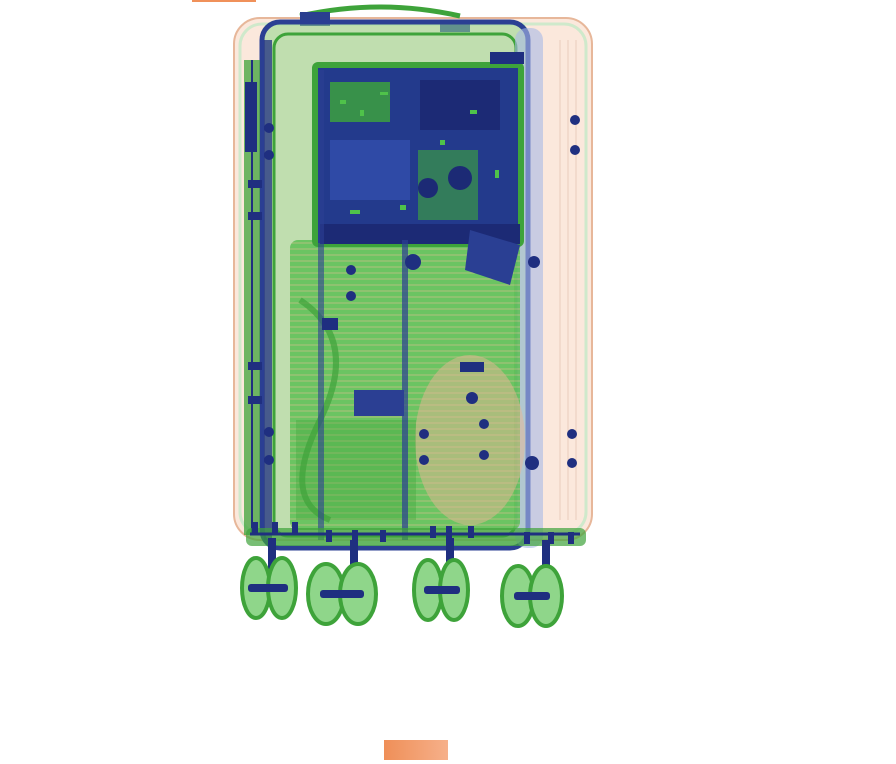  Describe the element at coordinates (532, 584) in the screenshot. I see `wheel-back-right` at that location.